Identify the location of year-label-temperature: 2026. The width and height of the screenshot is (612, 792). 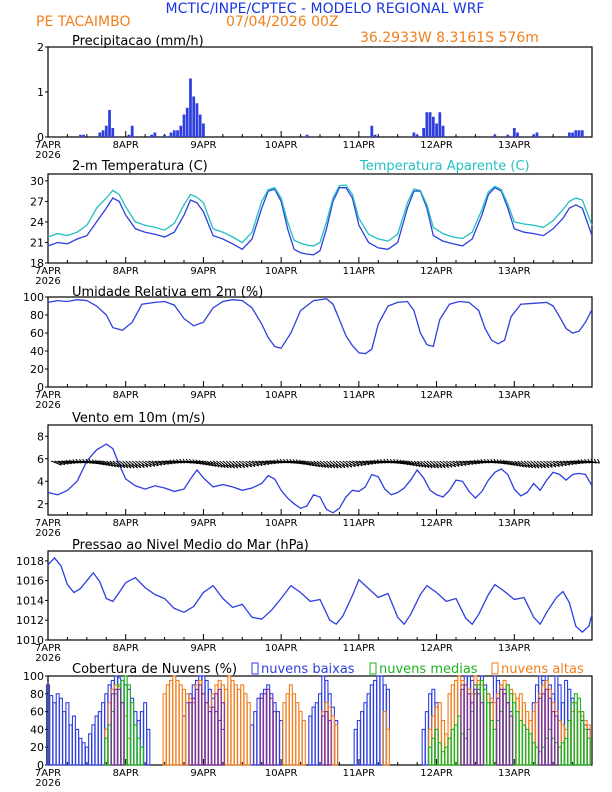
(47, 281).